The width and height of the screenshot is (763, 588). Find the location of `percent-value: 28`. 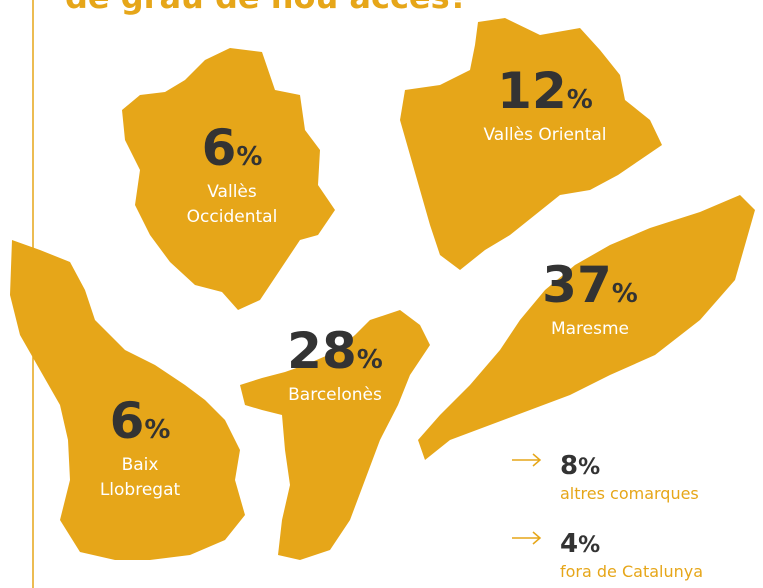

percent-value: 28 is located at coordinates (322, 351).